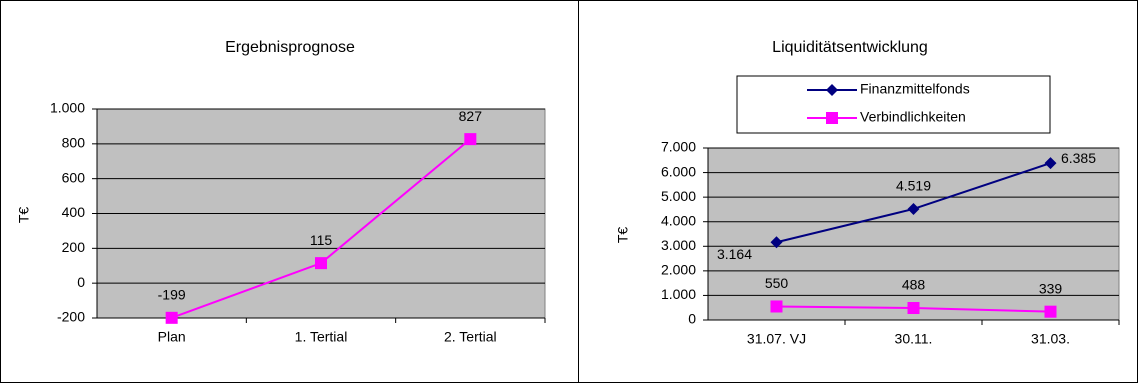 The height and width of the screenshot is (383, 1138). What do you see at coordinates (172, 295) in the screenshot?
I see `data-label: -199` at bounding box center [172, 295].